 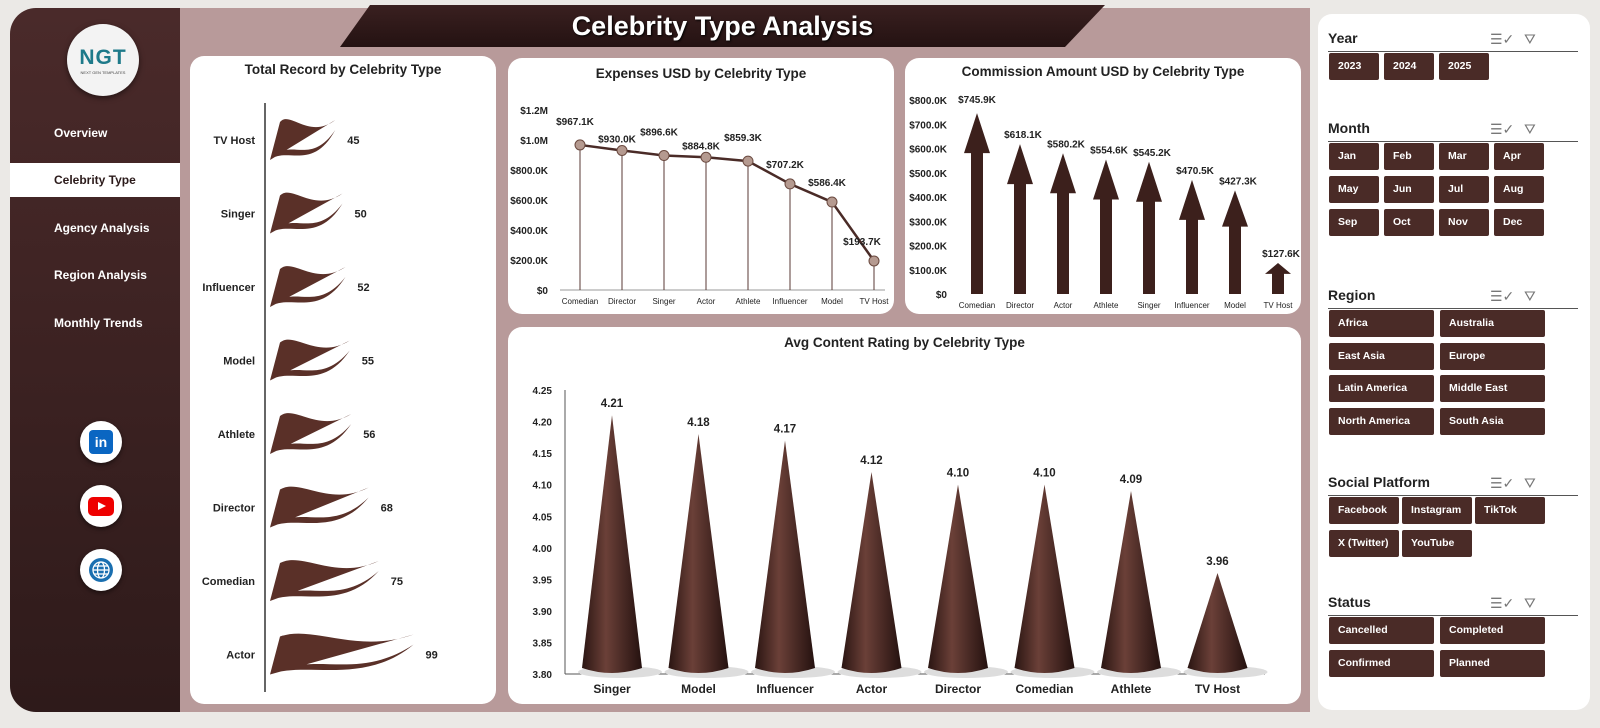 What do you see at coordinates (612, 689) in the screenshot?
I see `x-tick: Singer` at bounding box center [612, 689].